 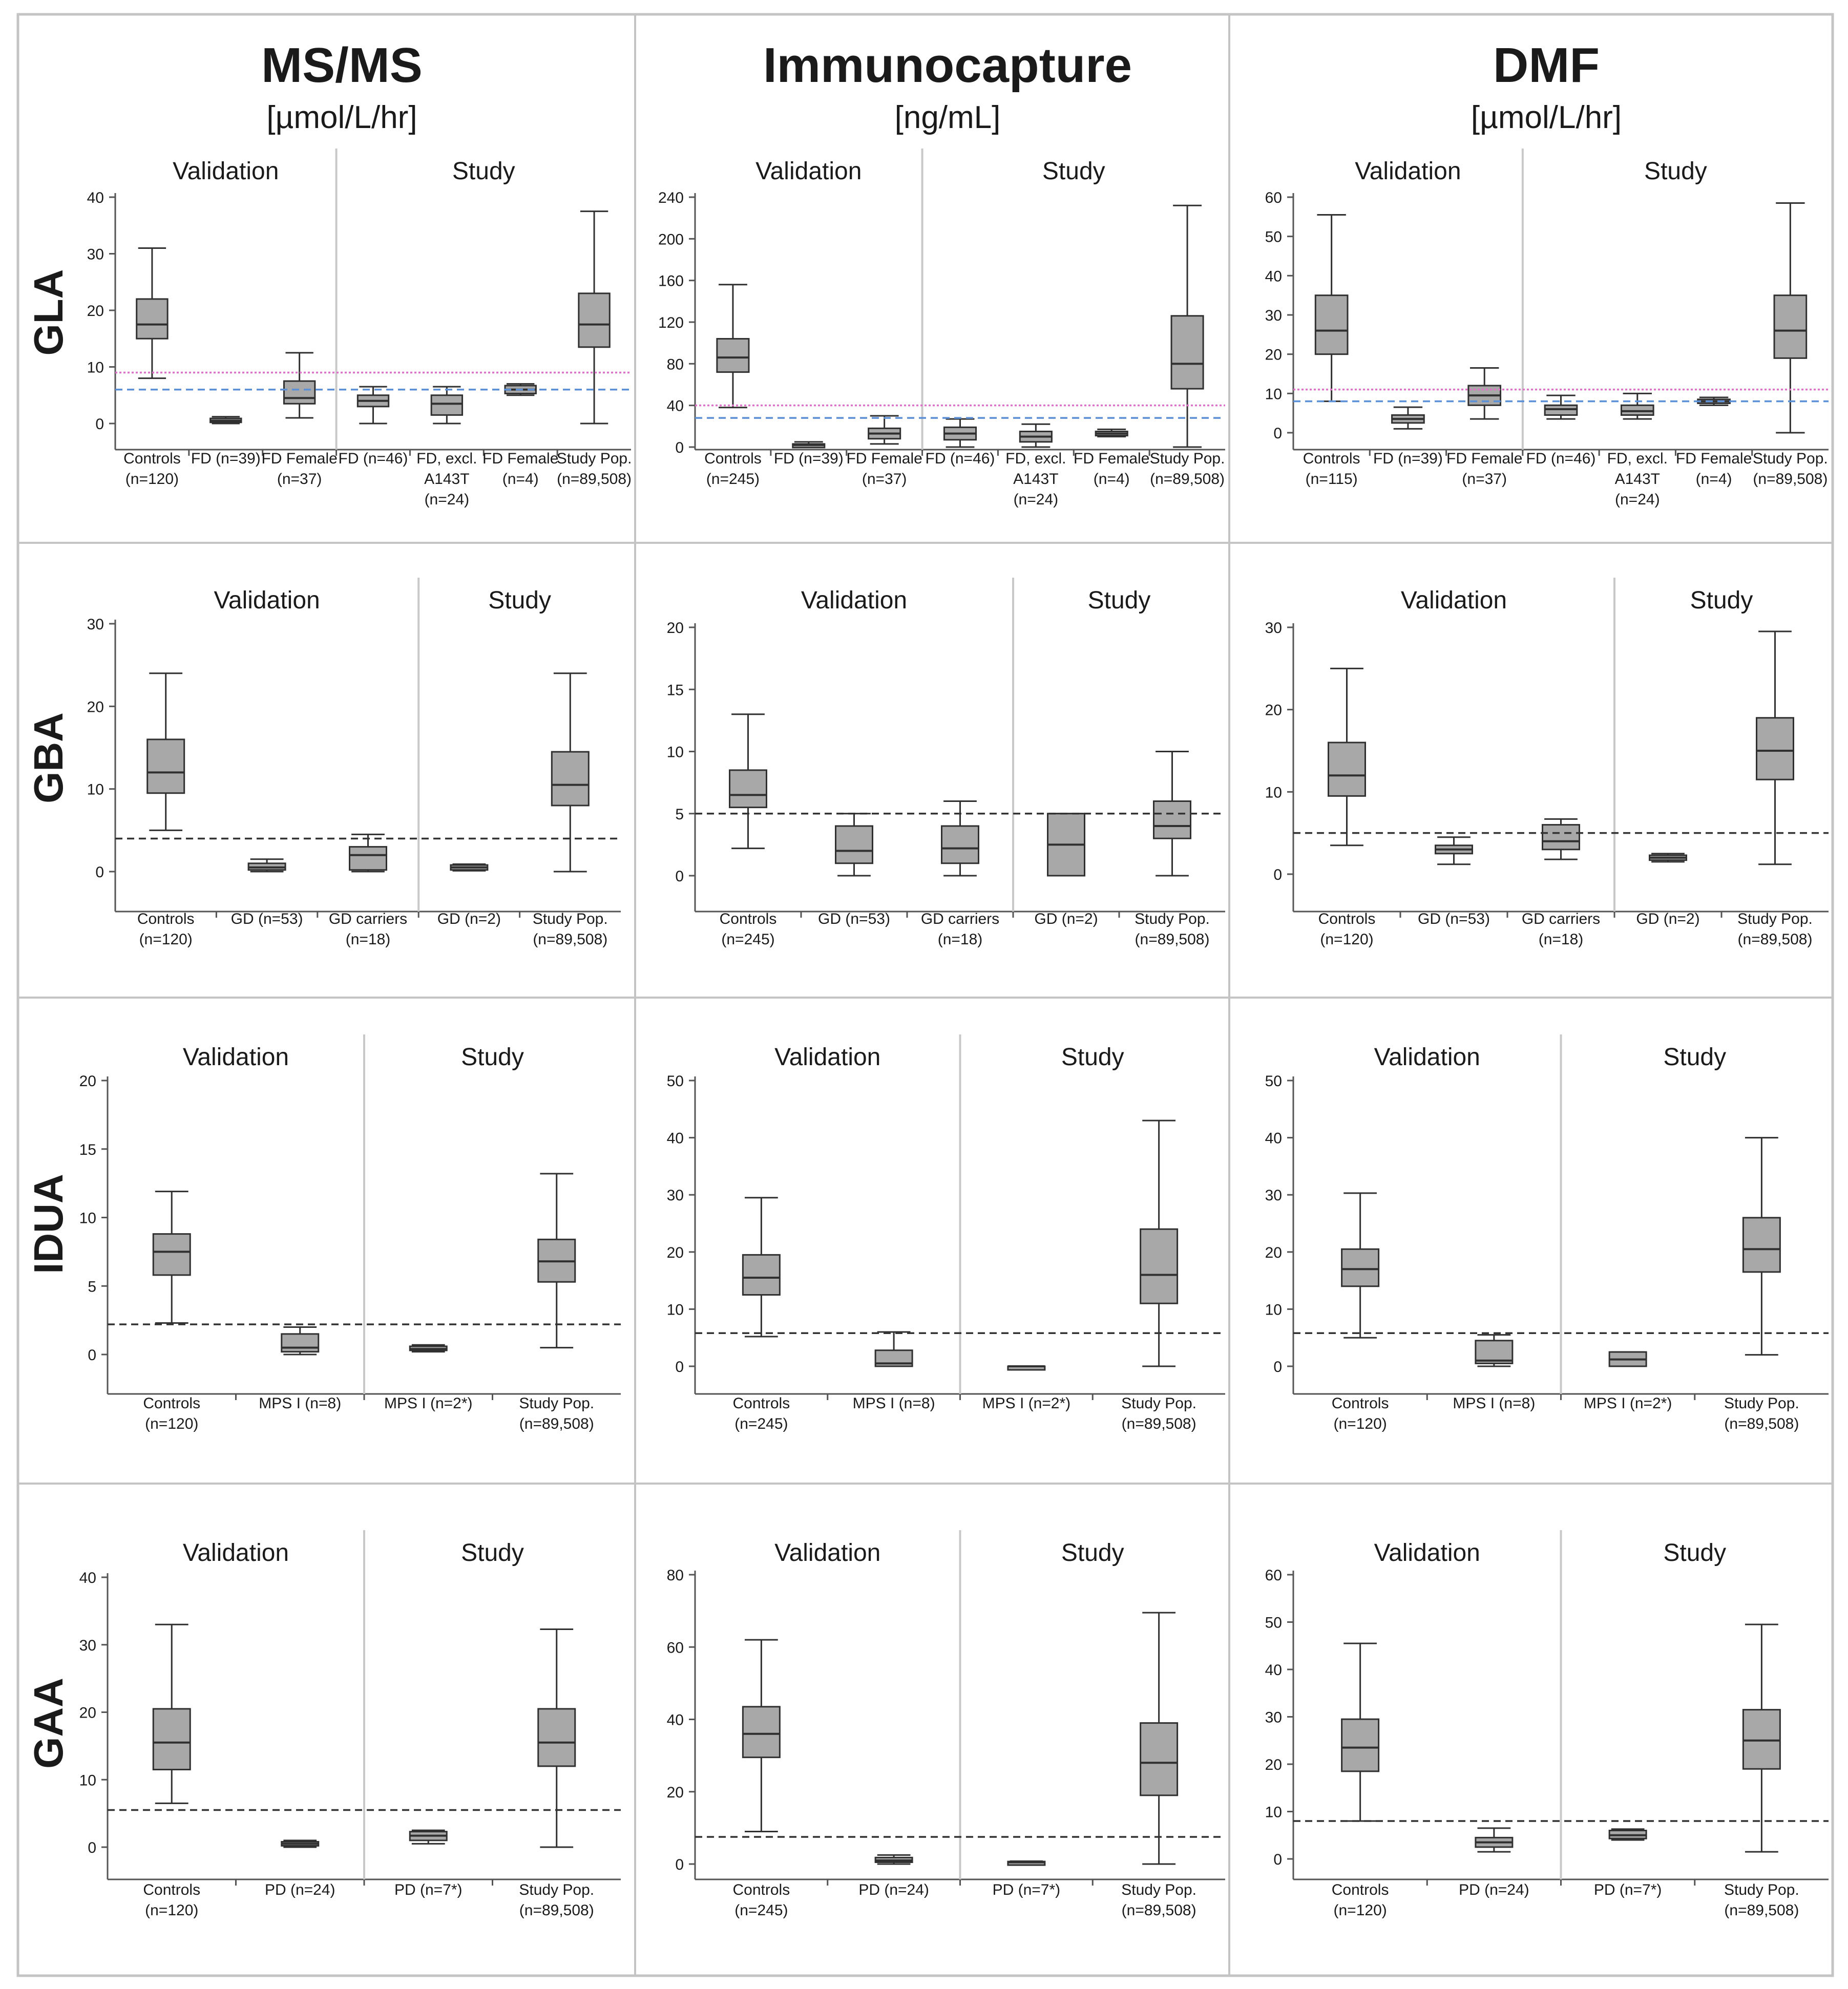 What do you see at coordinates (1637, 479) in the screenshot?
I see `x-category-label: A143T` at bounding box center [1637, 479].